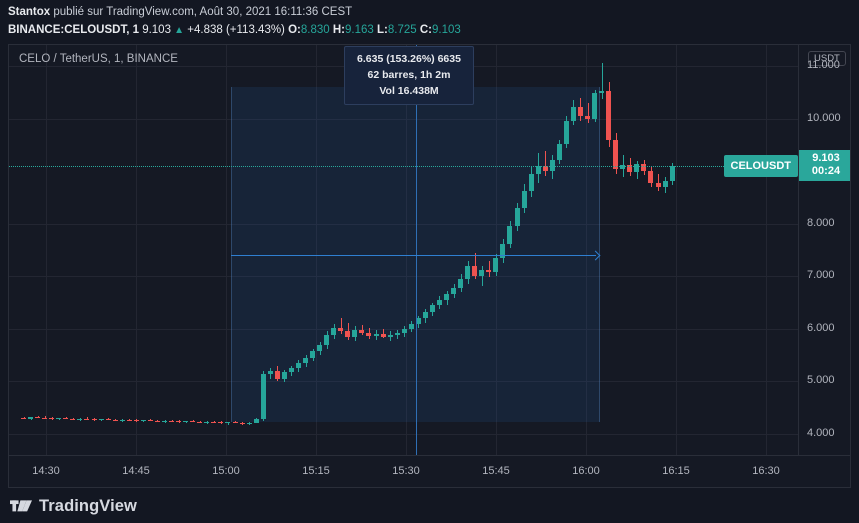 This screenshot has width=859, height=523. I want to click on tradingview-wordmark: TradingView, so click(88, 505).